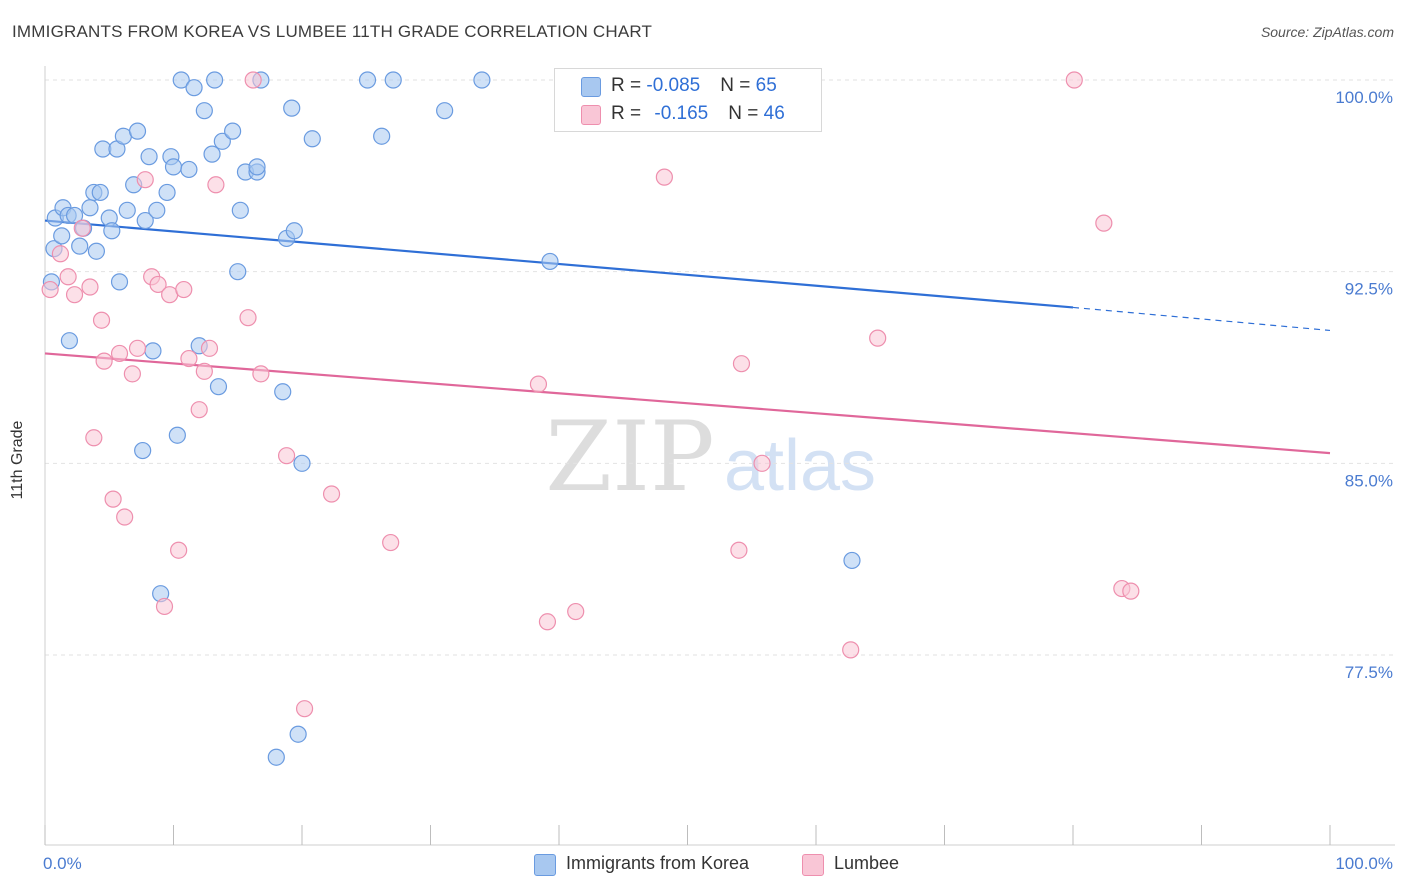 This screenshot has width=1406, height=892. What do you see at coordinates (813, 865) in the screenshot?
I see `bottom-legend-swatch-lumbee` at bounding box center [813, 865].